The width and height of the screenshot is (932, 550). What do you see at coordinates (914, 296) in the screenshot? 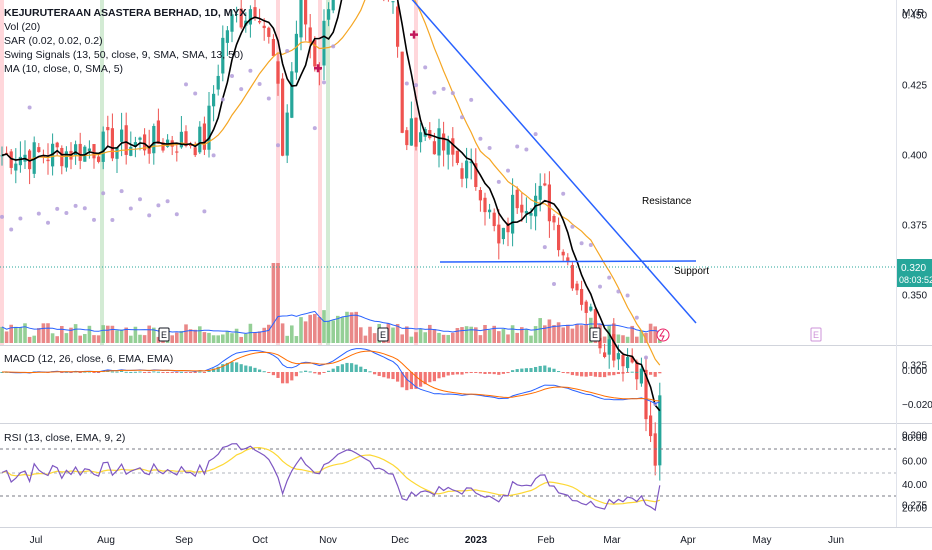
I see `price-tick: 0.350` at bounding box center [914, 296].